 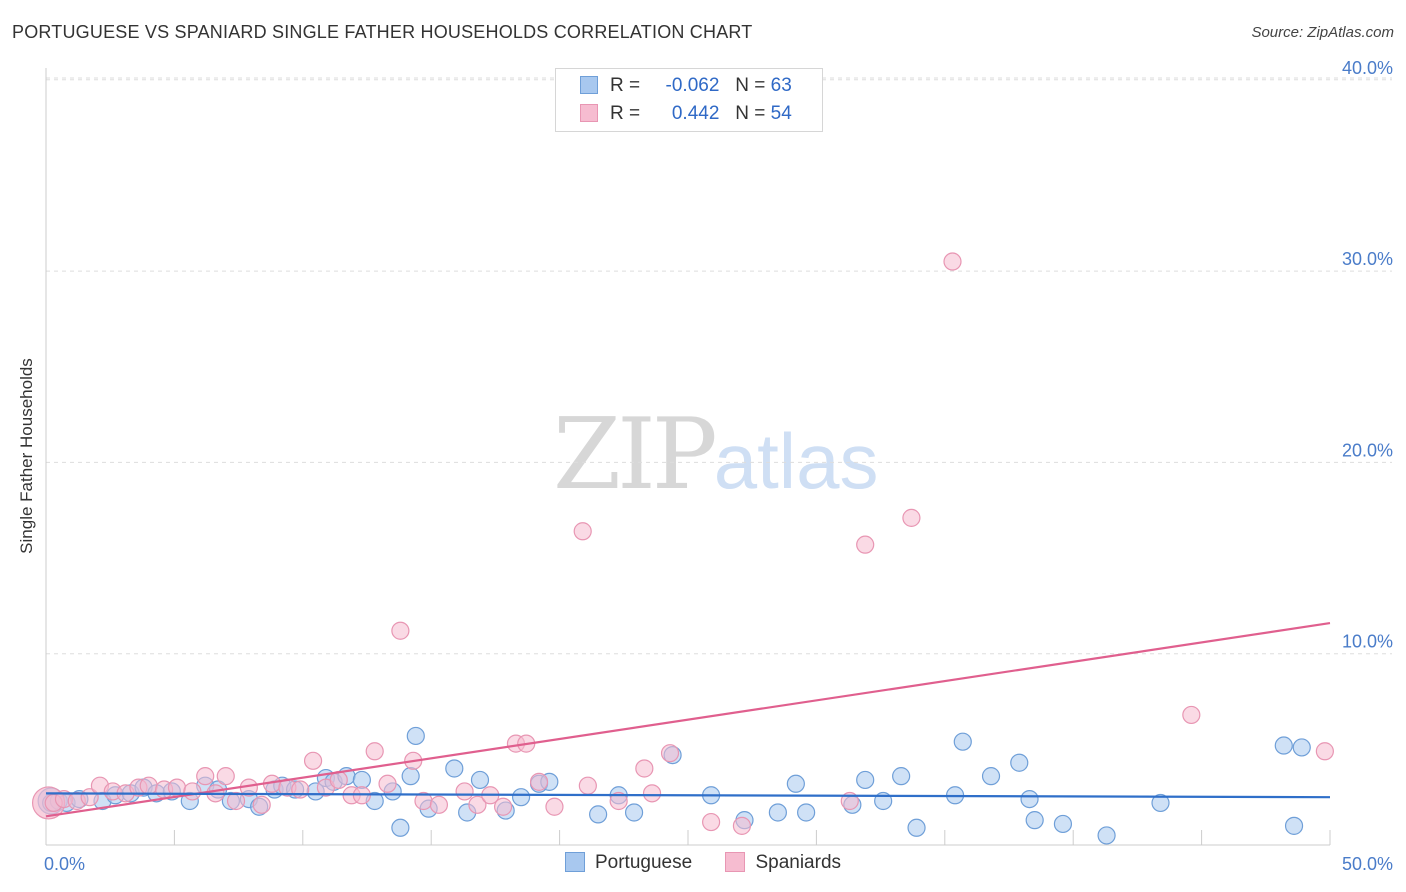 What do you see at coordinates (781, 113) in the screenshot?
I see `legend-n-value: 54` at bounding box center [781, 113].